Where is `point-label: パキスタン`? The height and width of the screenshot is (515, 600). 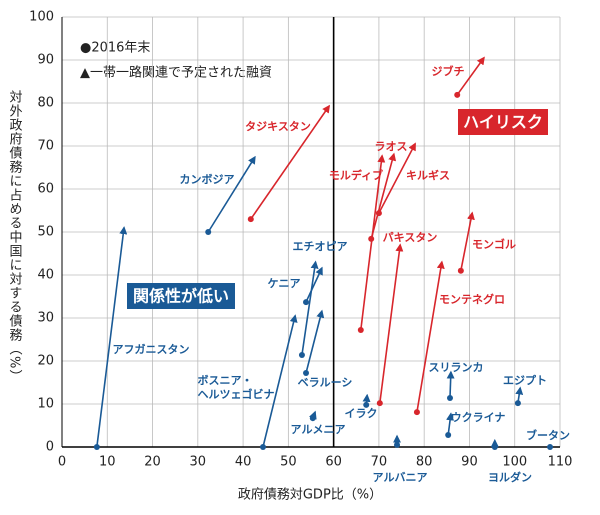 point-label: パキスタン is located at coordinates (410, 237).